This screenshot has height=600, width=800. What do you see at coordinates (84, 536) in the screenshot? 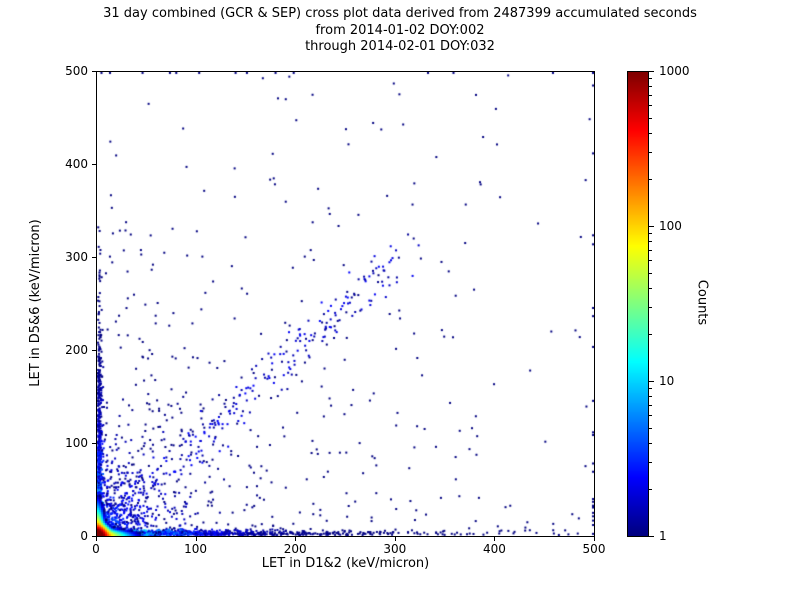
I see `y-tick-label: 0` at bounding box center [84, 536].